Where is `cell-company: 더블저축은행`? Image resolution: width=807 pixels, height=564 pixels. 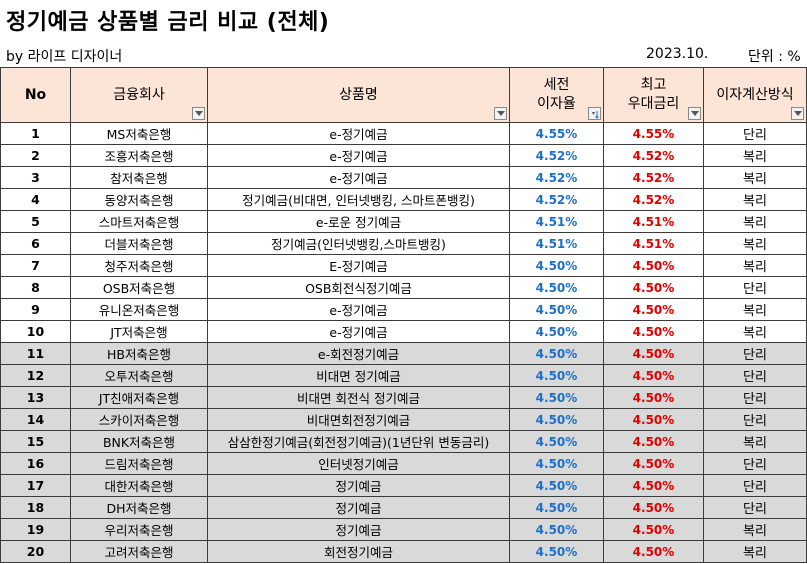
cell-company: 더블저축은행 is located at coordinates (139, 243).